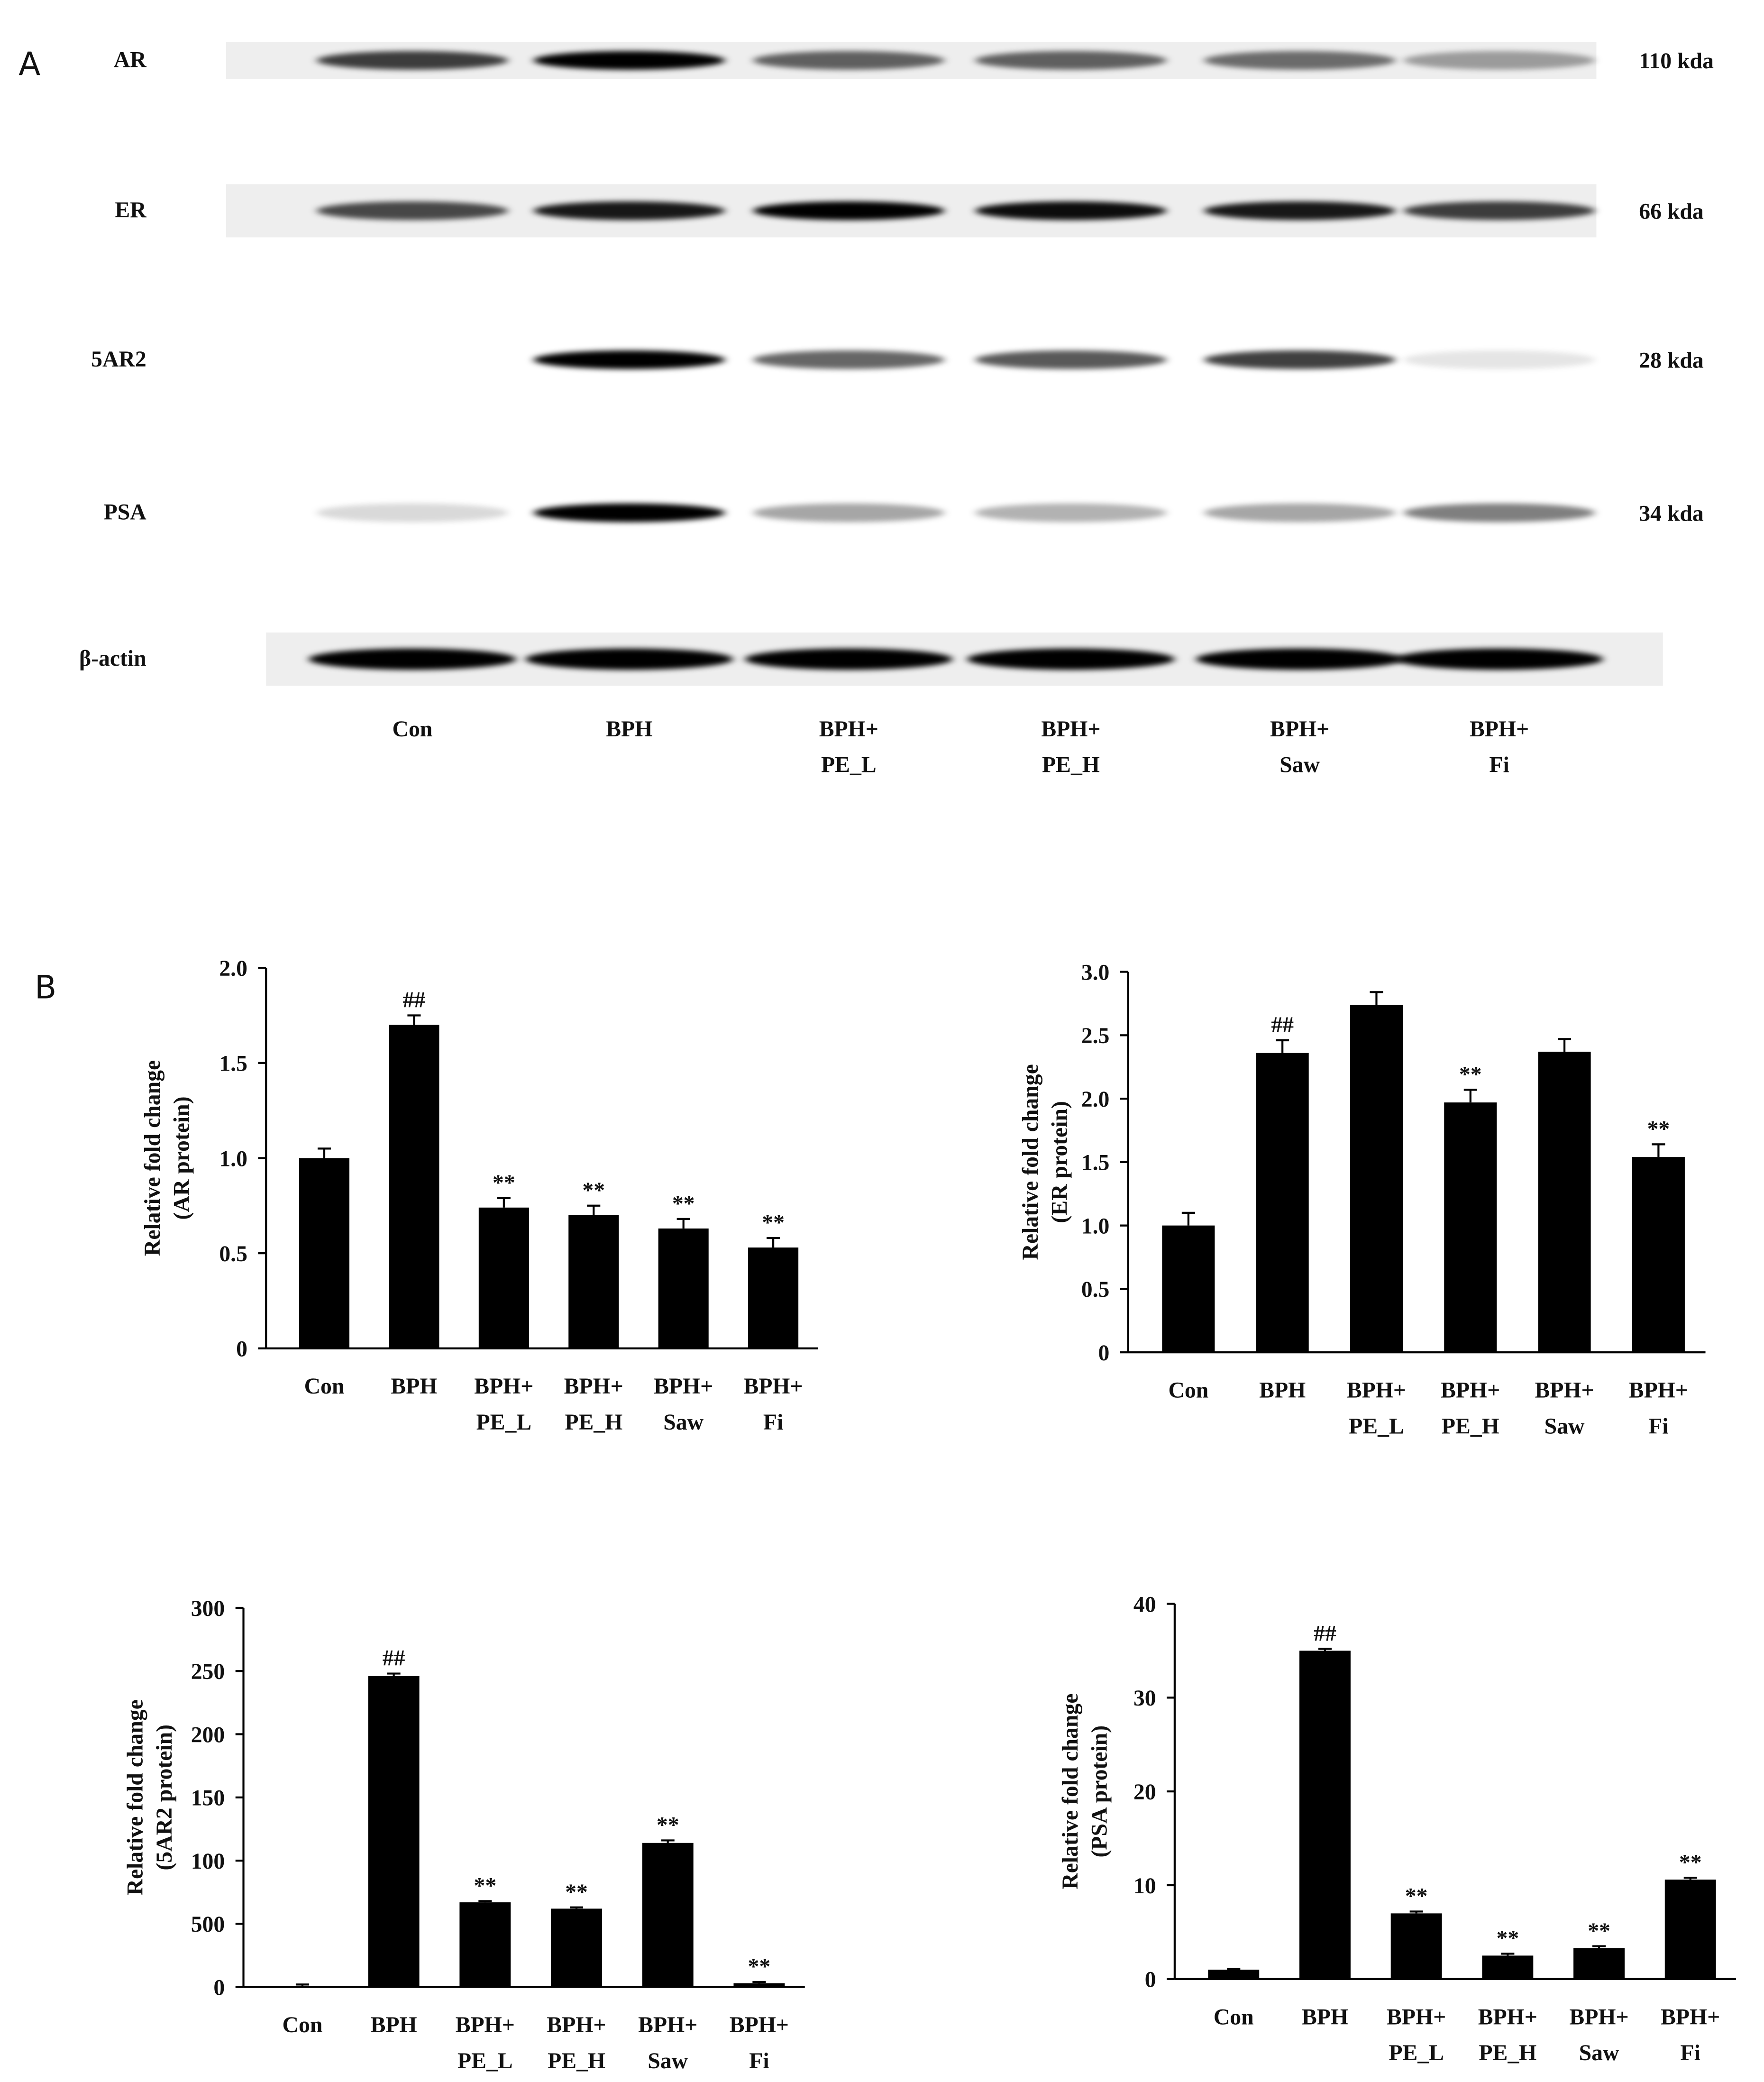  I want to click on row-label: ER, so click(130, 210).